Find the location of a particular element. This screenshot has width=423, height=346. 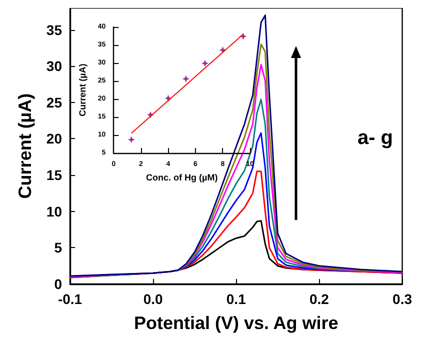

y-tick-label: 25 is located at coordinates (54, 102).